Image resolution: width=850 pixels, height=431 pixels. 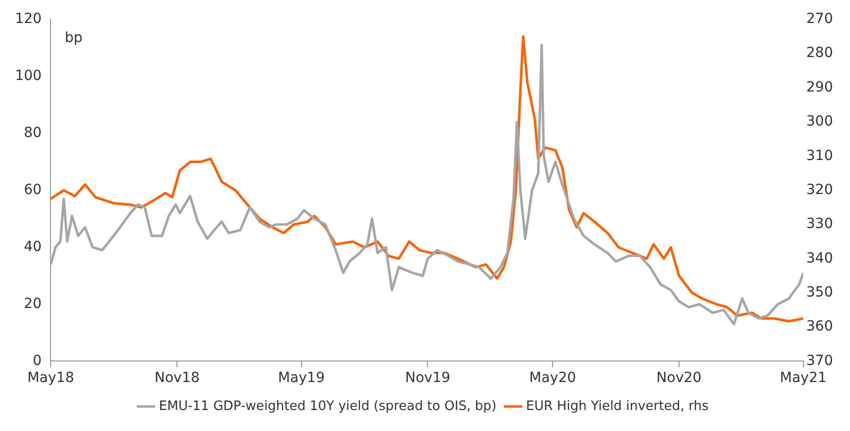 What do you see at coordinates (33, 190) in the screenshot?
I see `y-tick-label: 60` at bounding box center [33, 190].